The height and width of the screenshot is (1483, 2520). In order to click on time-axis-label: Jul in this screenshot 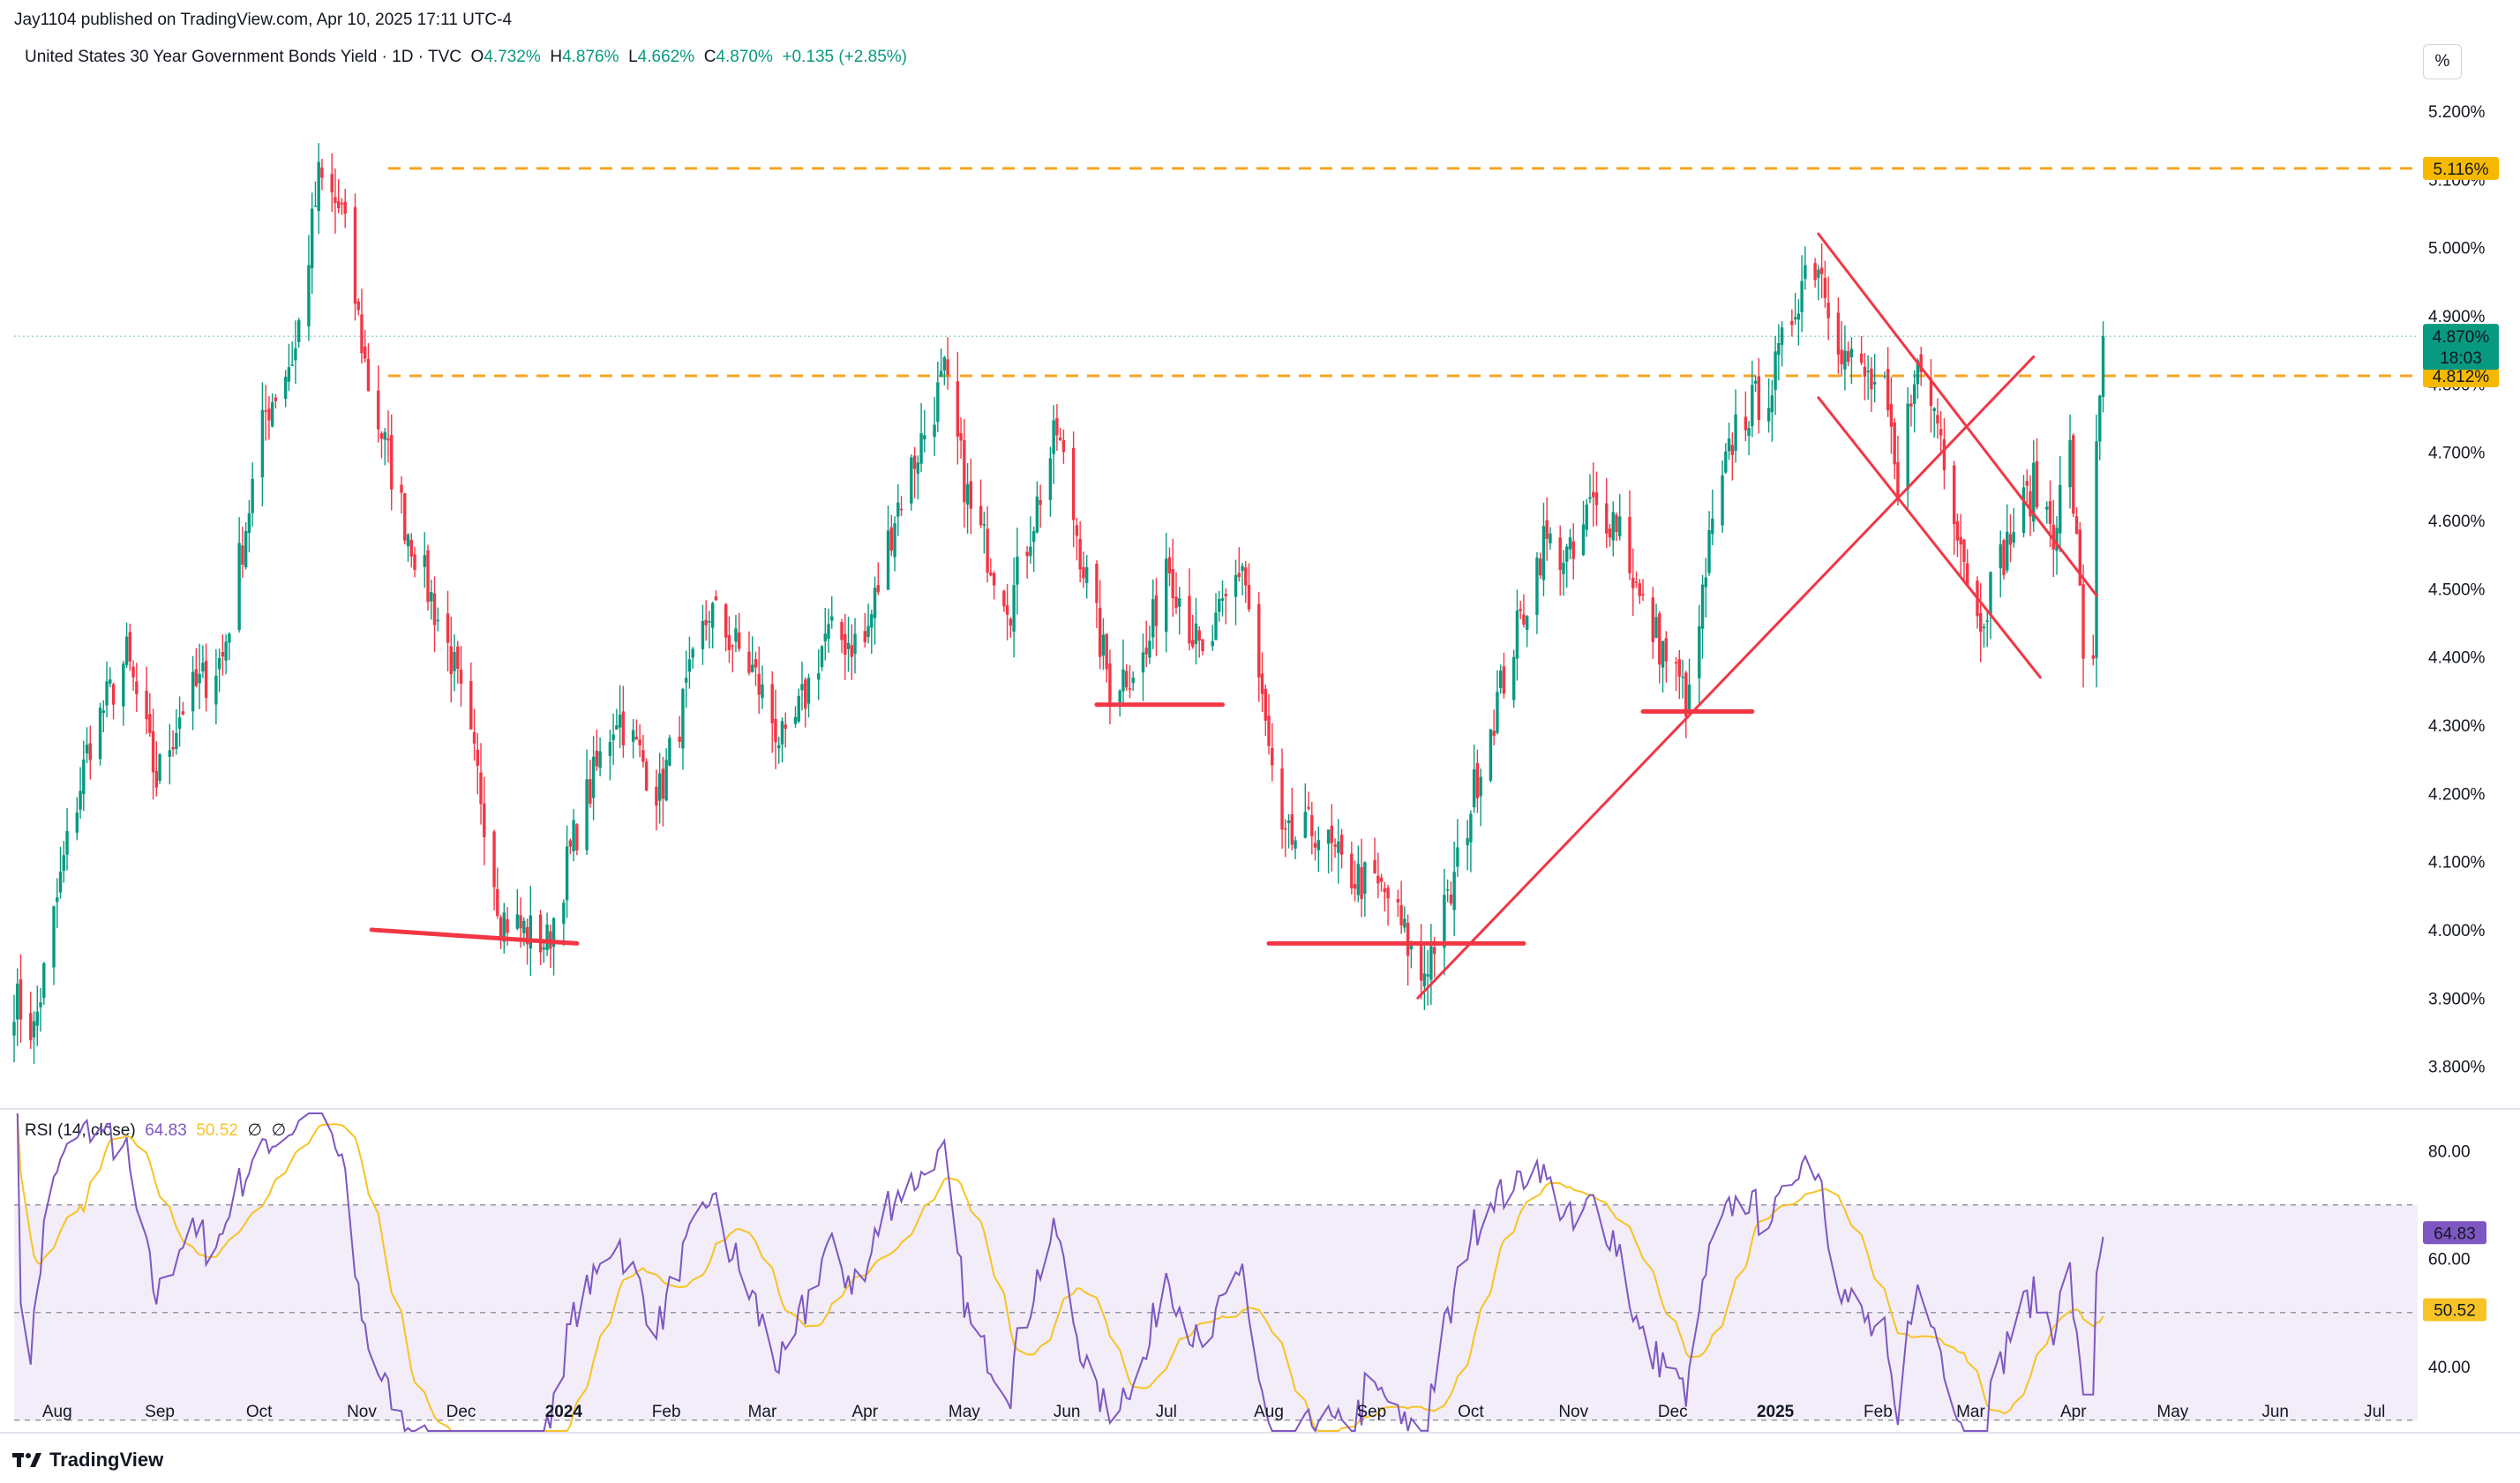, I will do `click(2374, 1412)`.